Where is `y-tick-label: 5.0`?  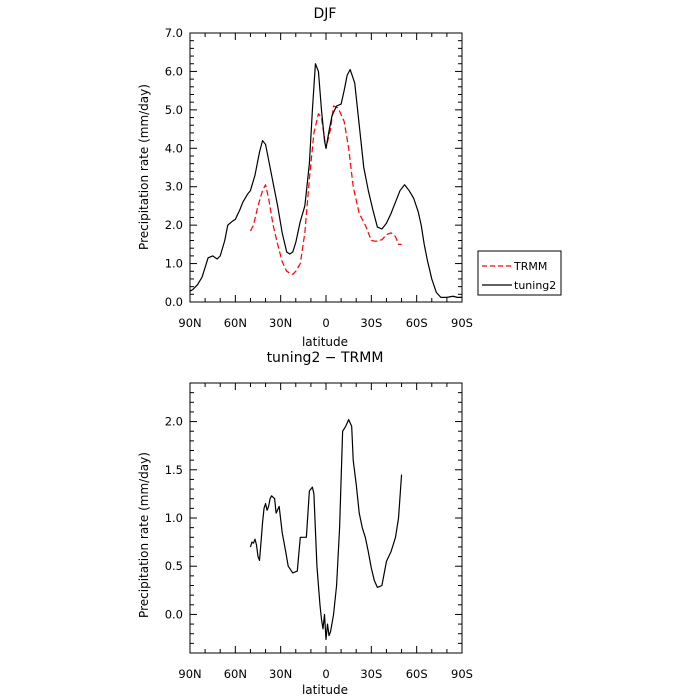 y-tick-label: 5.0 is located at coordinates (174, 110).